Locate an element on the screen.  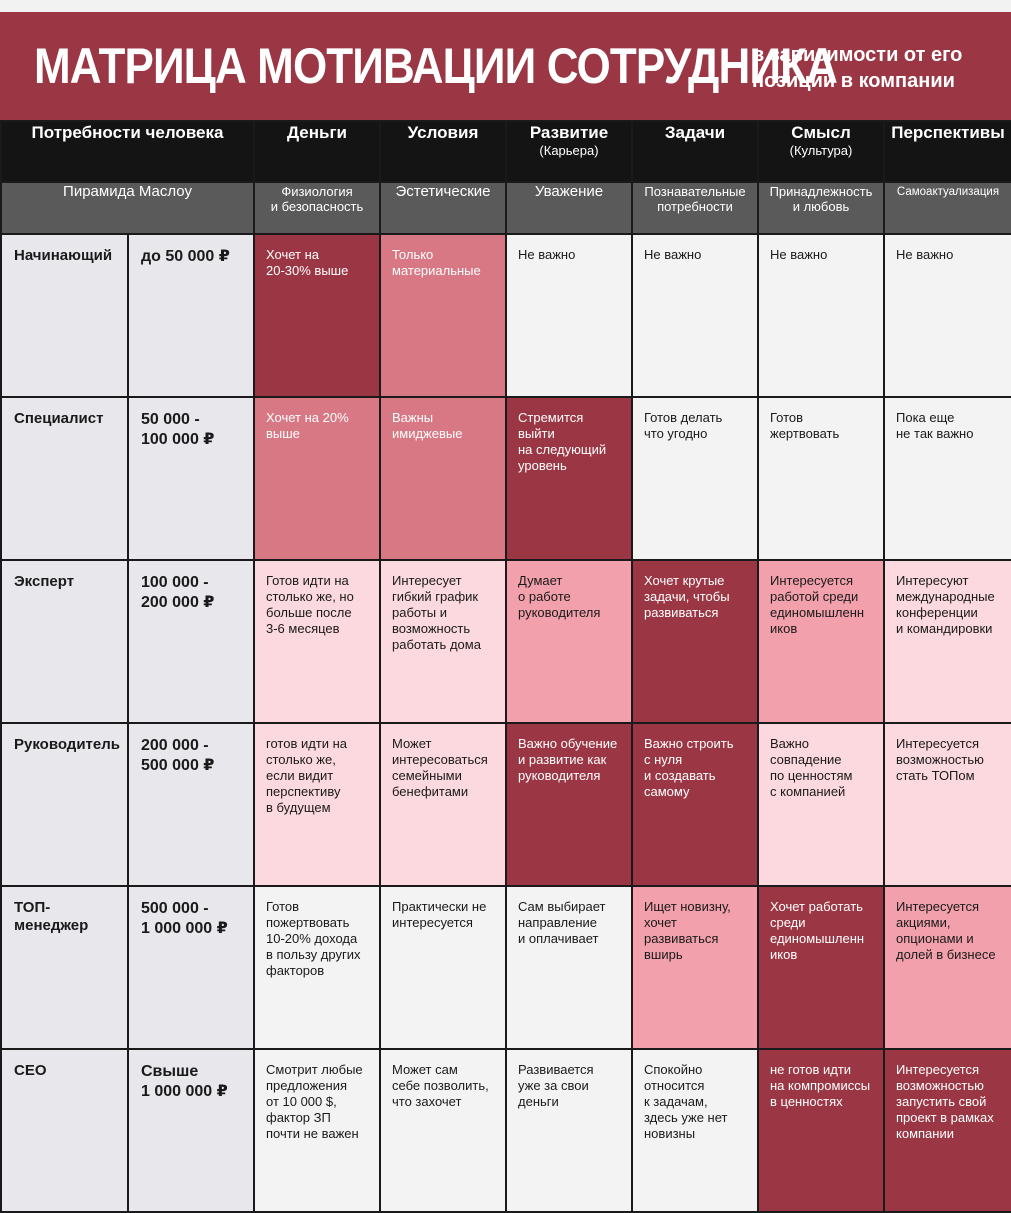
column-header-meaning: Смысл (Культура) is located at coordinates (821, 151).